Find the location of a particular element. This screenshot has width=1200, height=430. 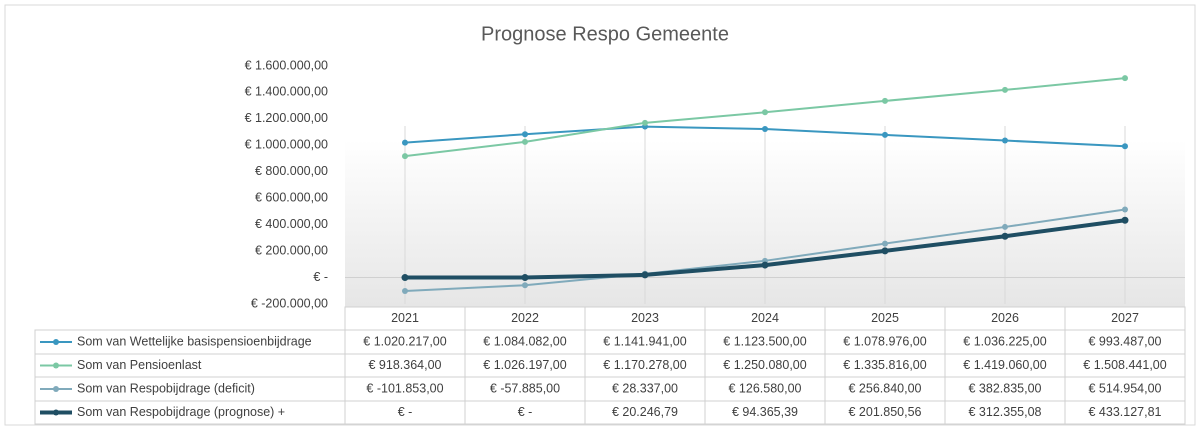

table-value: € 201.850,56 is located at coordinates (885, 412).